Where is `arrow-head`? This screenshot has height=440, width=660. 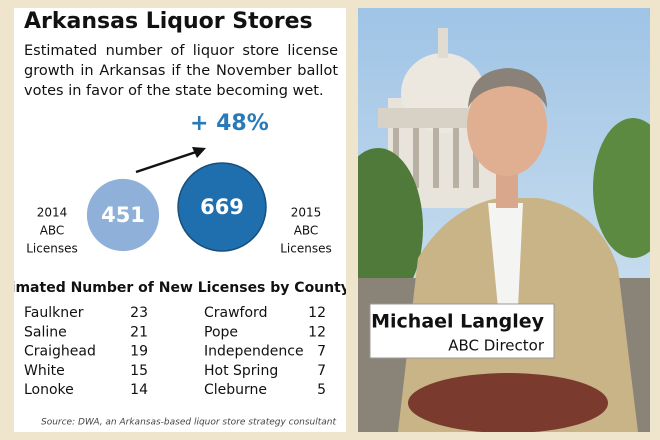
arrow-head is located at coordinates (199, 152).